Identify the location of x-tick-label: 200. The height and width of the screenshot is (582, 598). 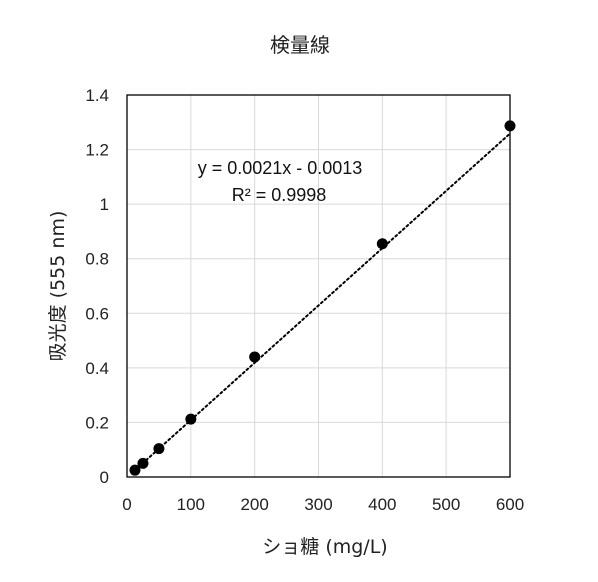
(254, 504).